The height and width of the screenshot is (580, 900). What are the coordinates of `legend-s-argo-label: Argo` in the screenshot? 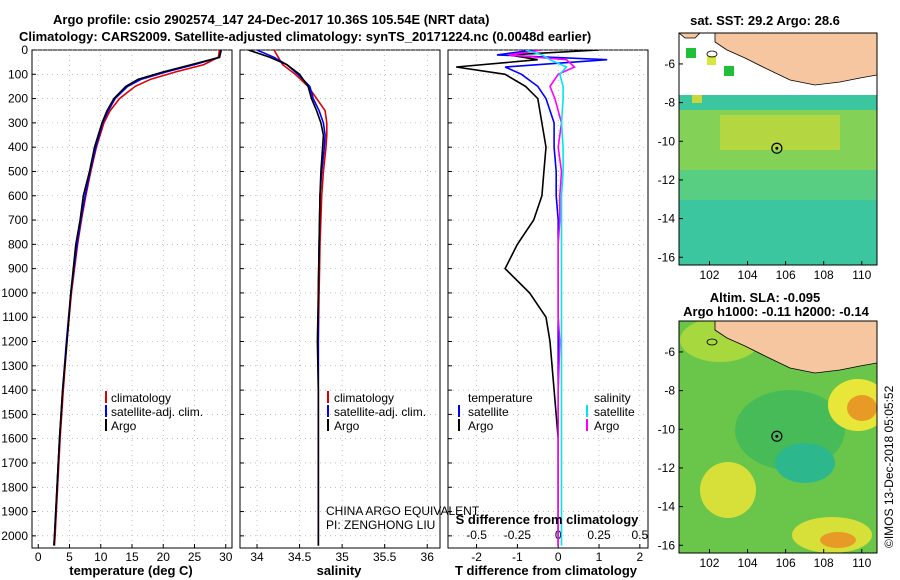 It's located at (607, 426).